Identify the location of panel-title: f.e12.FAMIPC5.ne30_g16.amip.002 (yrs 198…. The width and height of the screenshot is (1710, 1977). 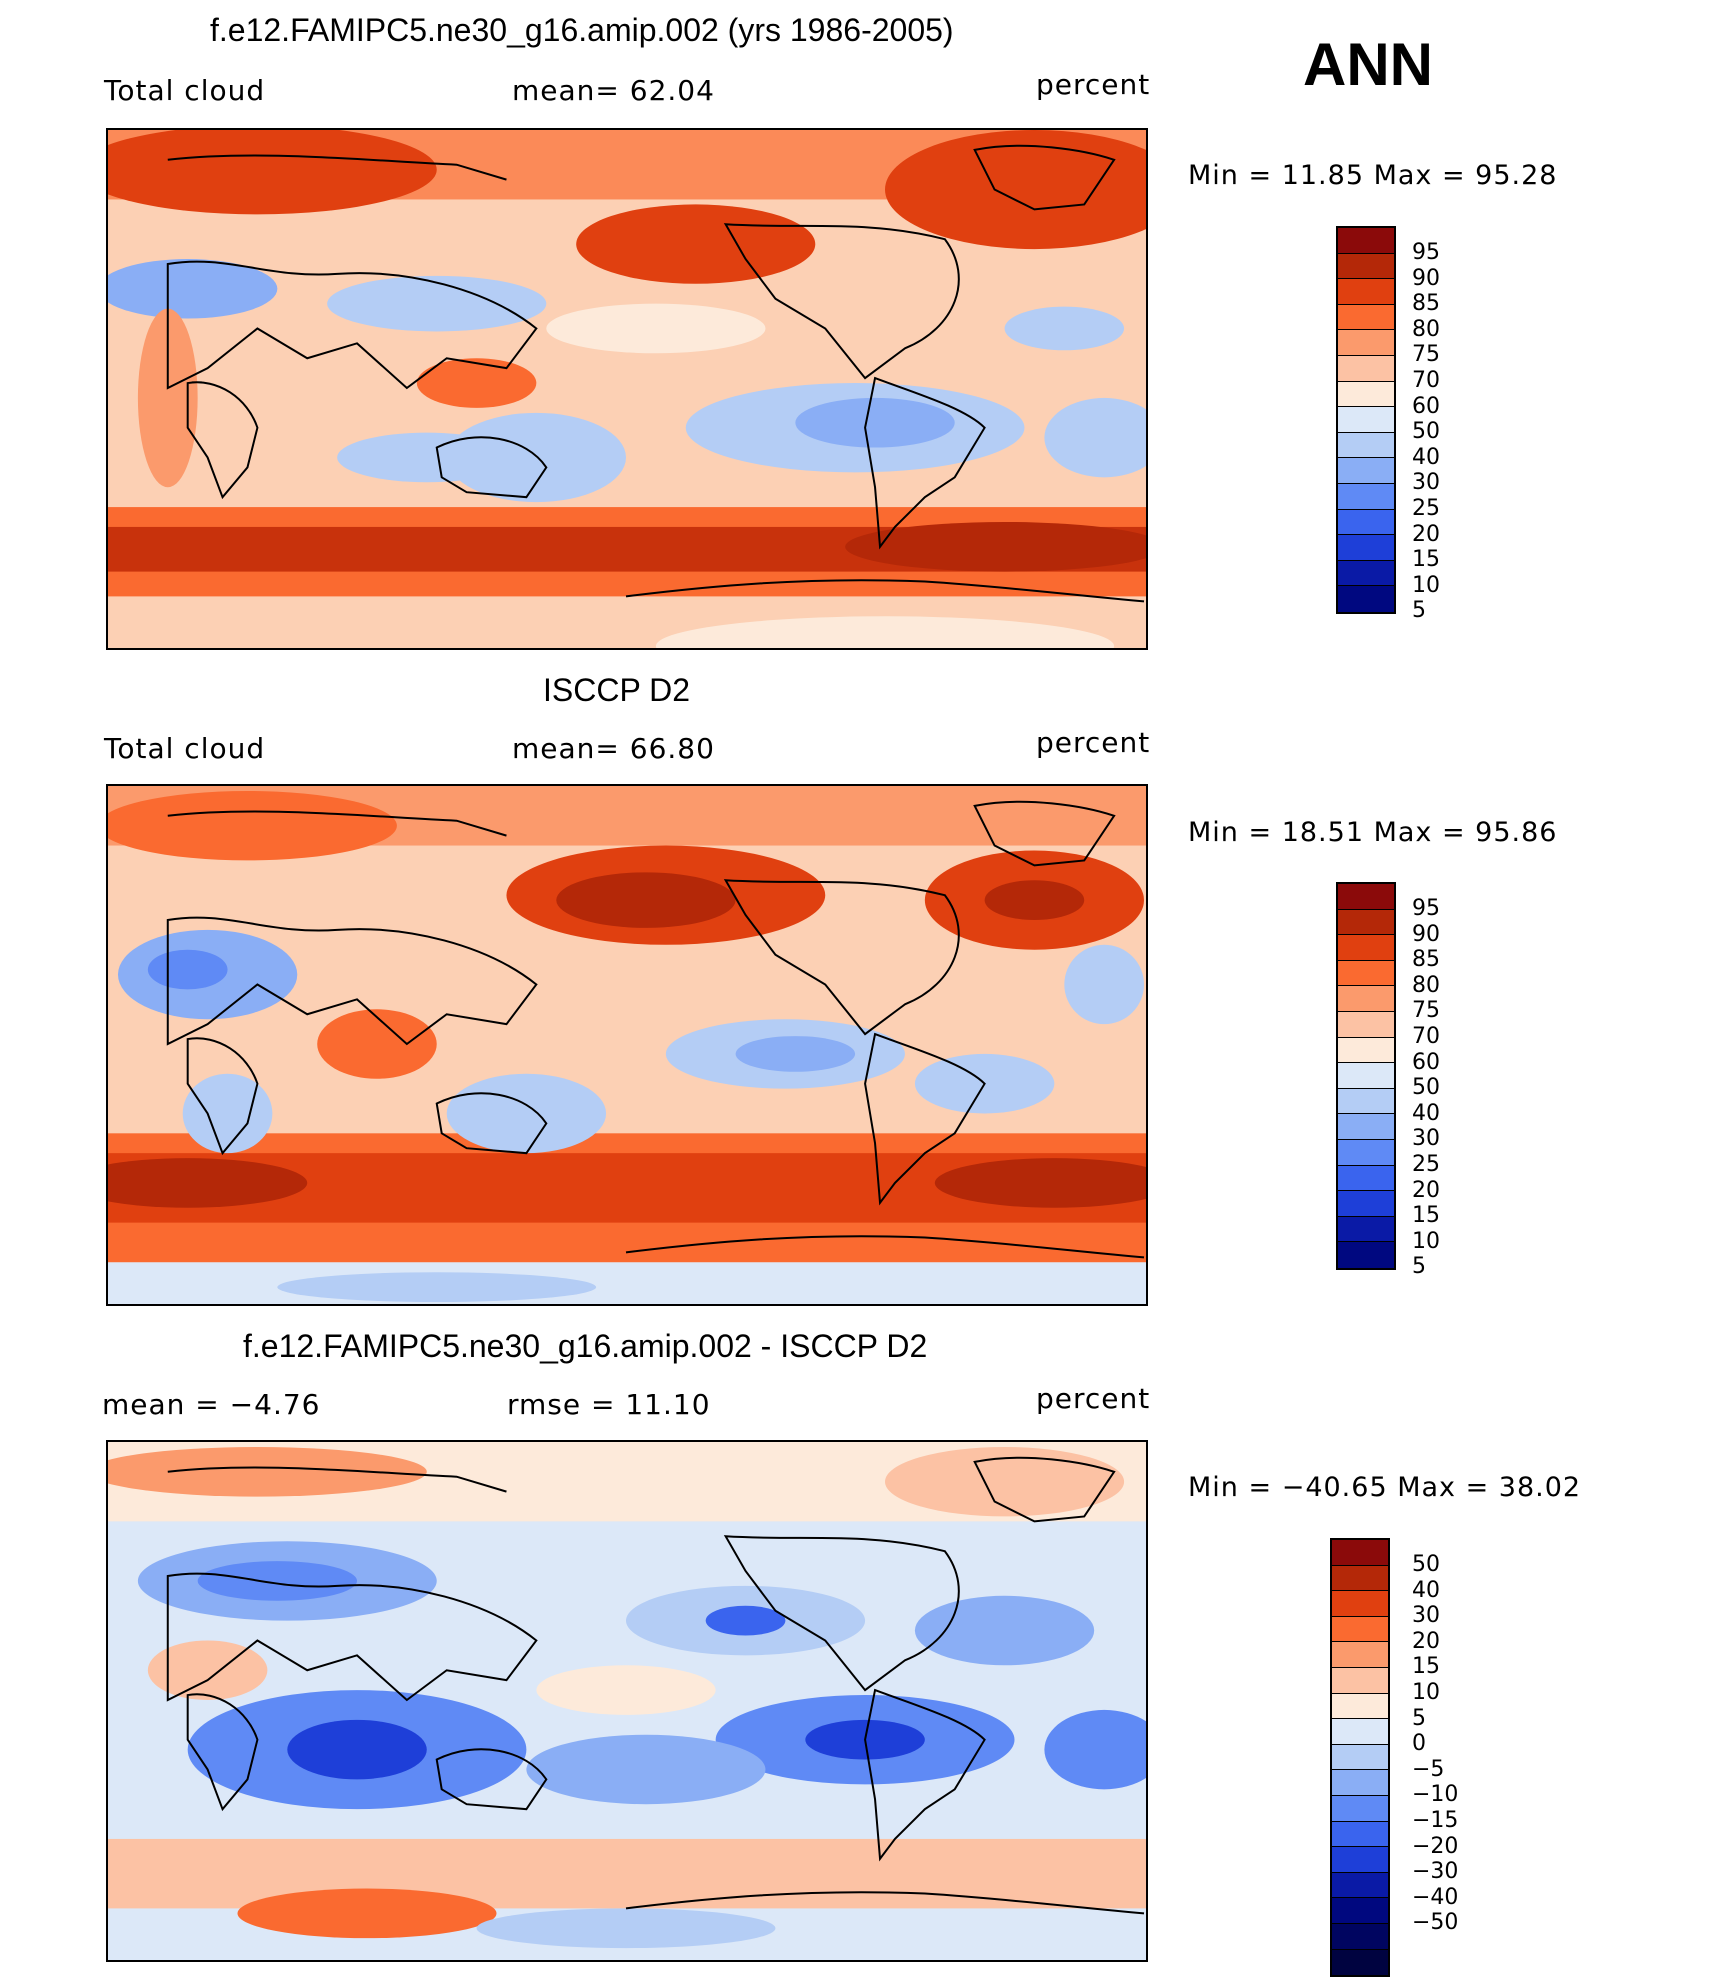
(582, 30).